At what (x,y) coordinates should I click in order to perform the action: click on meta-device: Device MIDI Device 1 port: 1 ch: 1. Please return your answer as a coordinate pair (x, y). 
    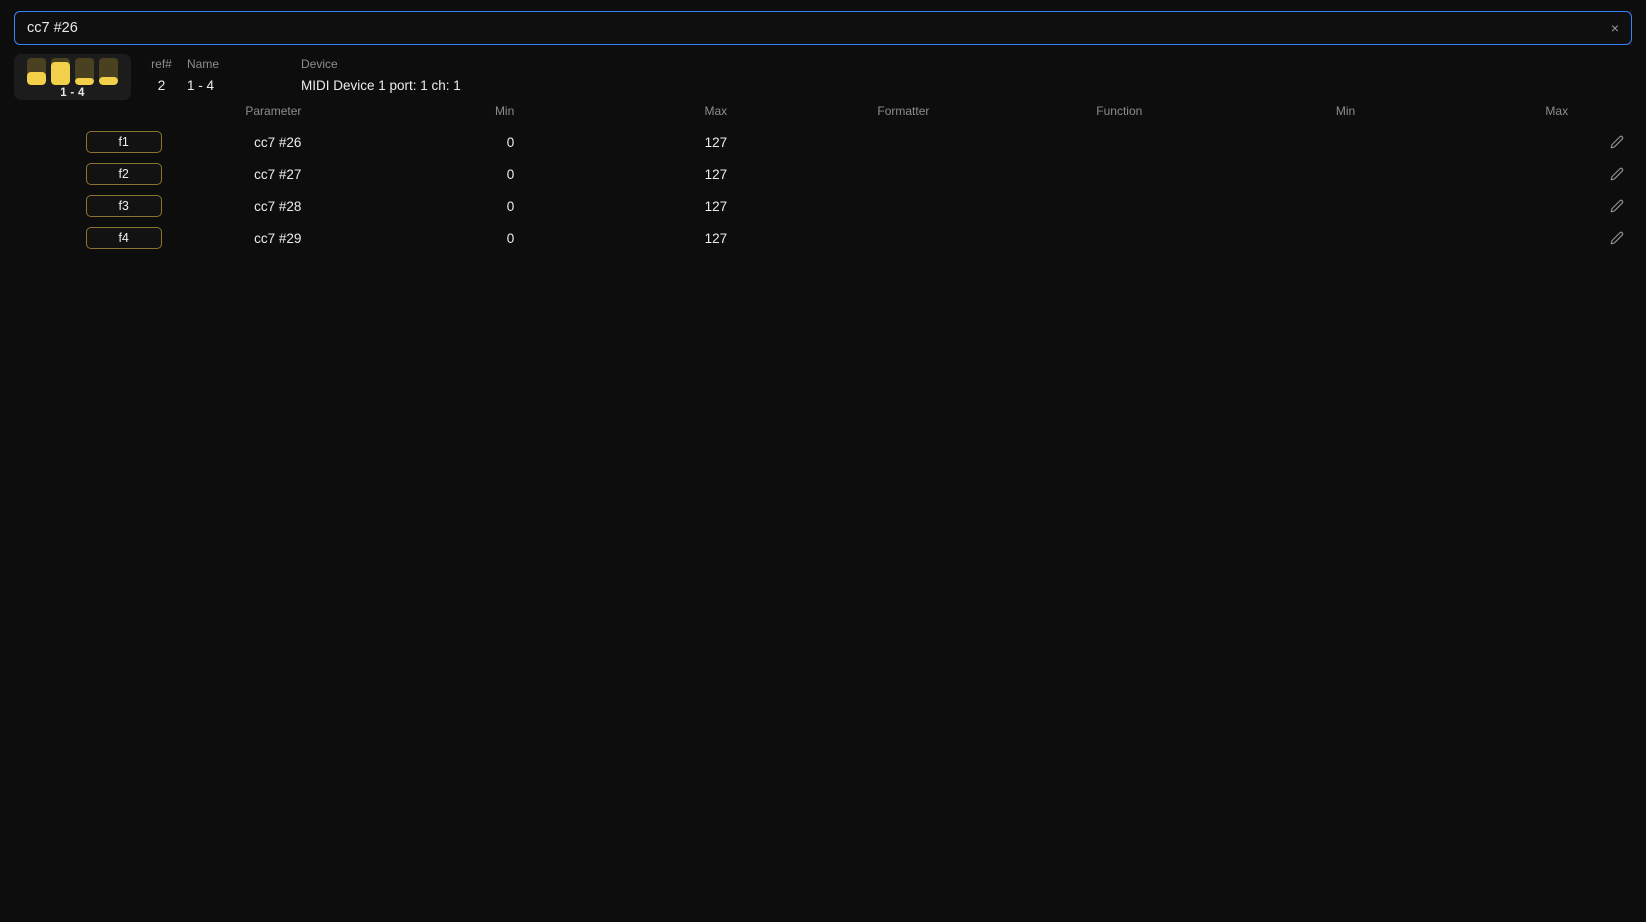
    Looking at the image, I should click on (381, 77).